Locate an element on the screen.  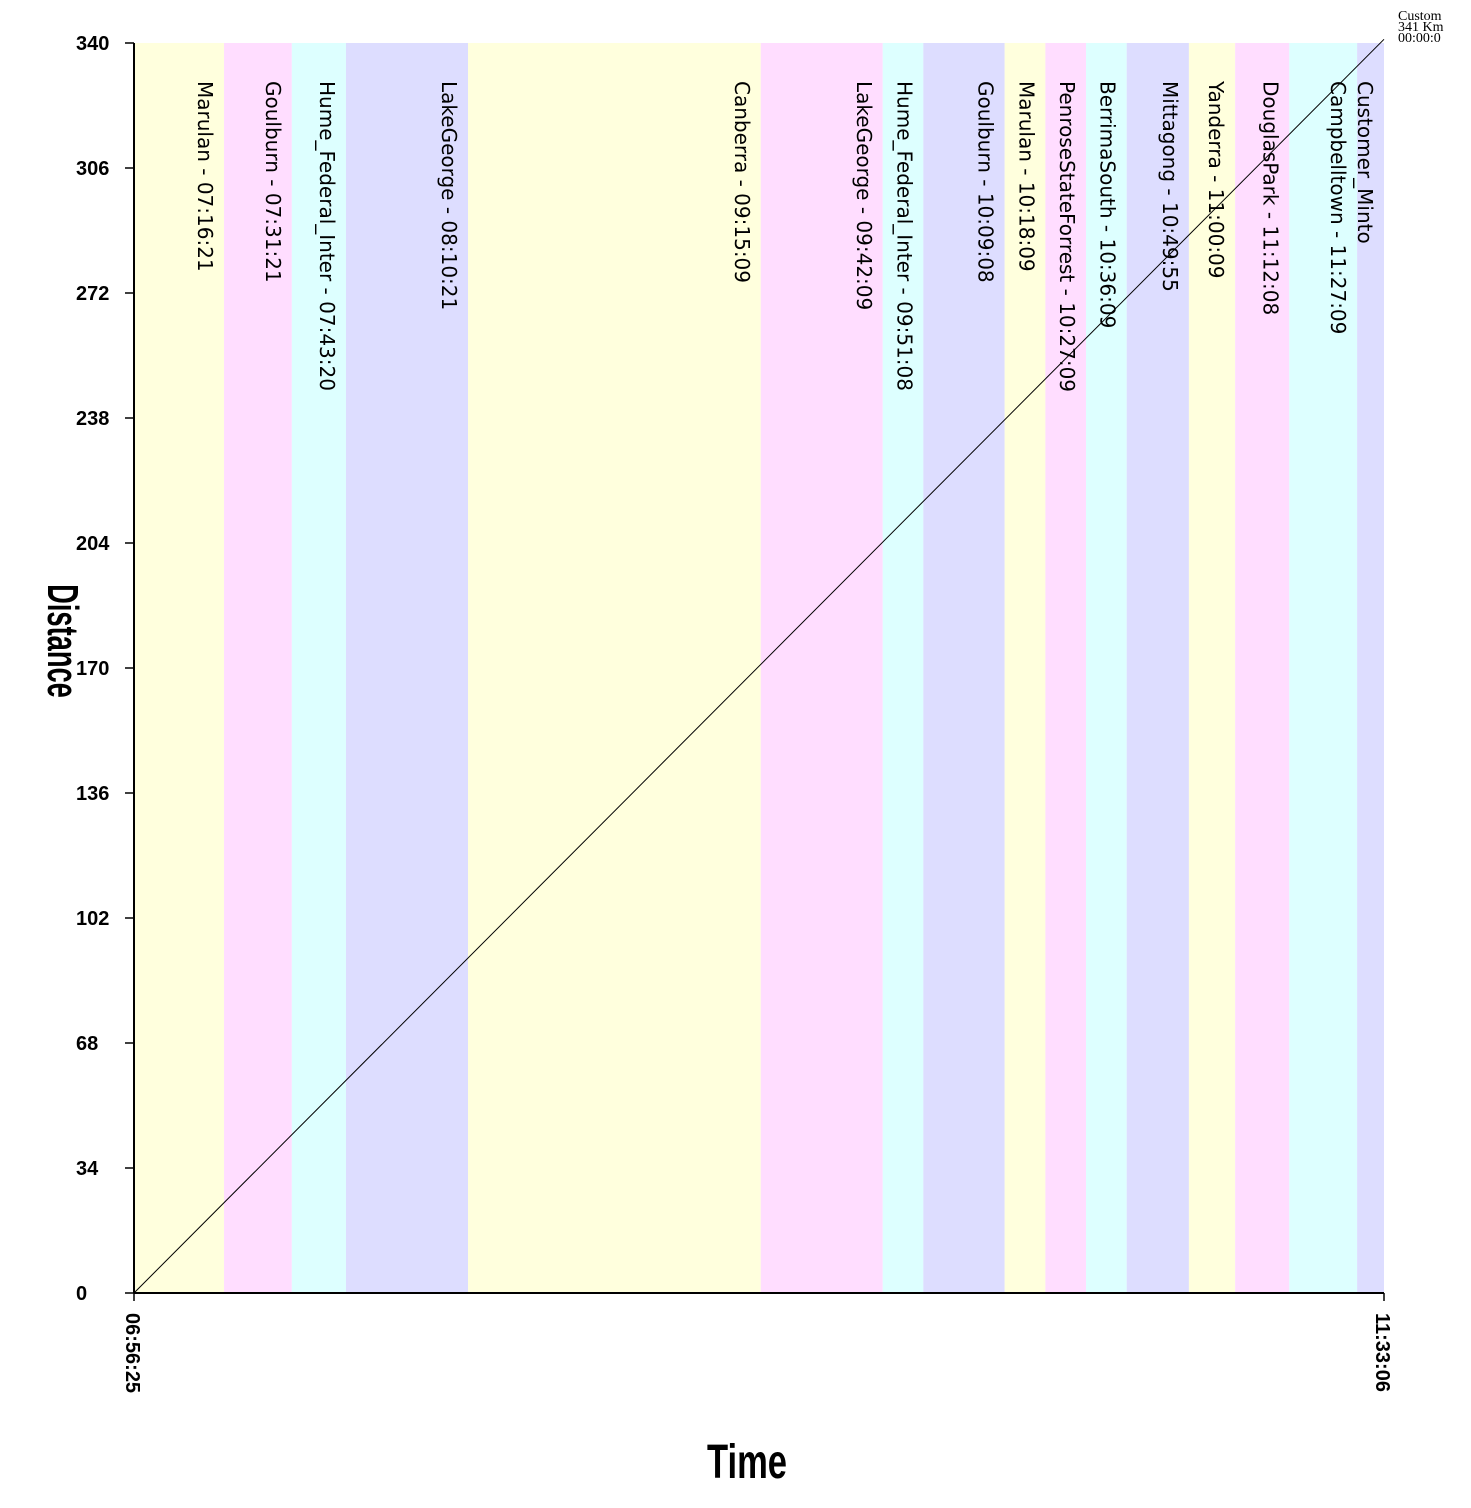
stop-label-5: LakeGeorge - 09:42:09 is located at coordinates (864, 195).